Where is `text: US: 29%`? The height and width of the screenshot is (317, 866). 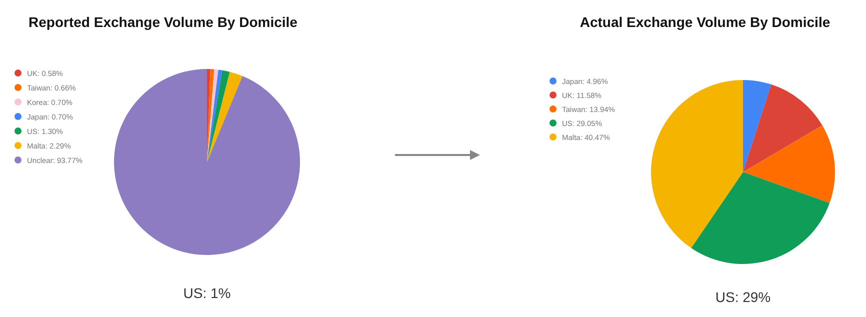 text: US: 29% is located at coordinates (743, 297).